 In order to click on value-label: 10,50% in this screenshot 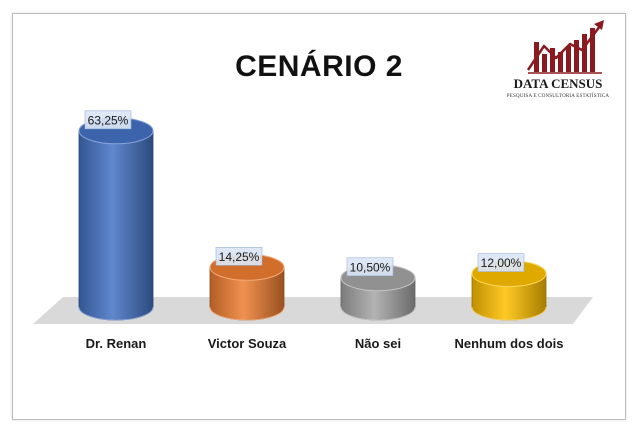, I will do `click(370, 267)`.